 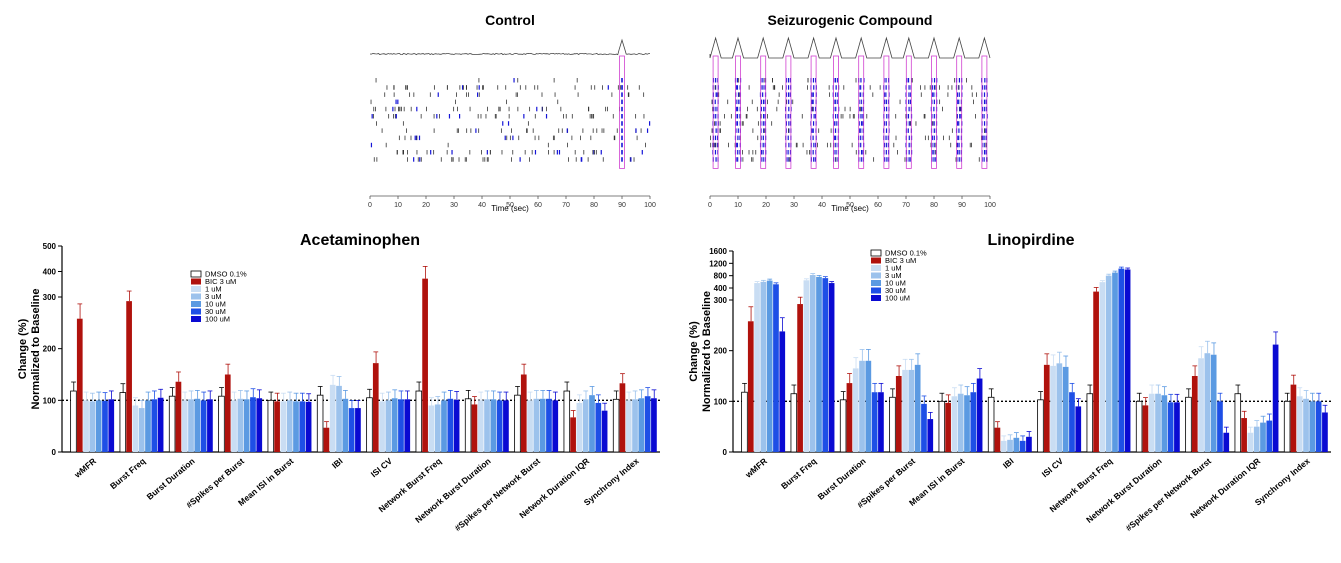 I want to click on y-axis-label-2: Normalized to Baseline, so click(x=36, y=348).